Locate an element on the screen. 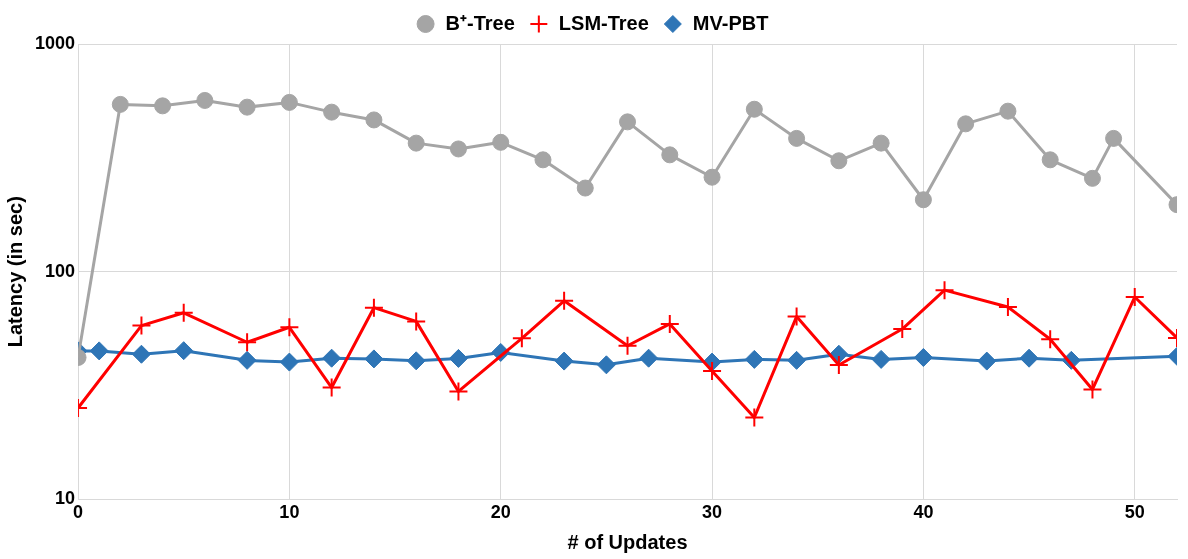  x-axis-title: # of Updates is located at coordinates (627, 541).